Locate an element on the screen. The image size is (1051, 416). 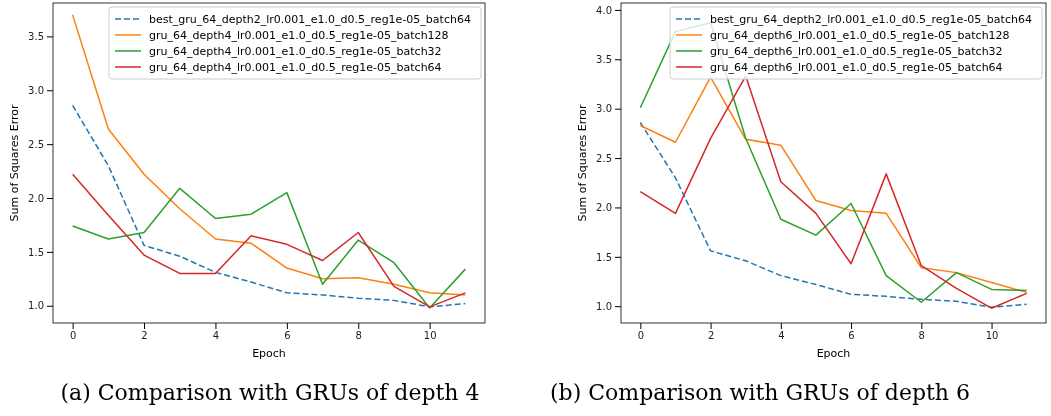
legend-label: gru_64_depth4_lr0.001_e1.0_d0.5_reg1e-05_batch32 is located at coordinates (295, 51).